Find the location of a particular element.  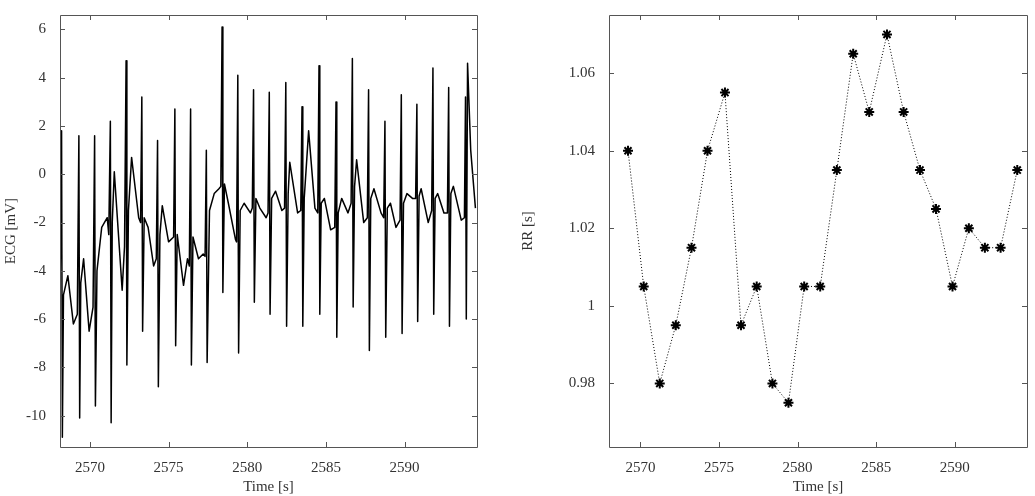

y-tick-label: -8 is located at coordinates (39, 366).